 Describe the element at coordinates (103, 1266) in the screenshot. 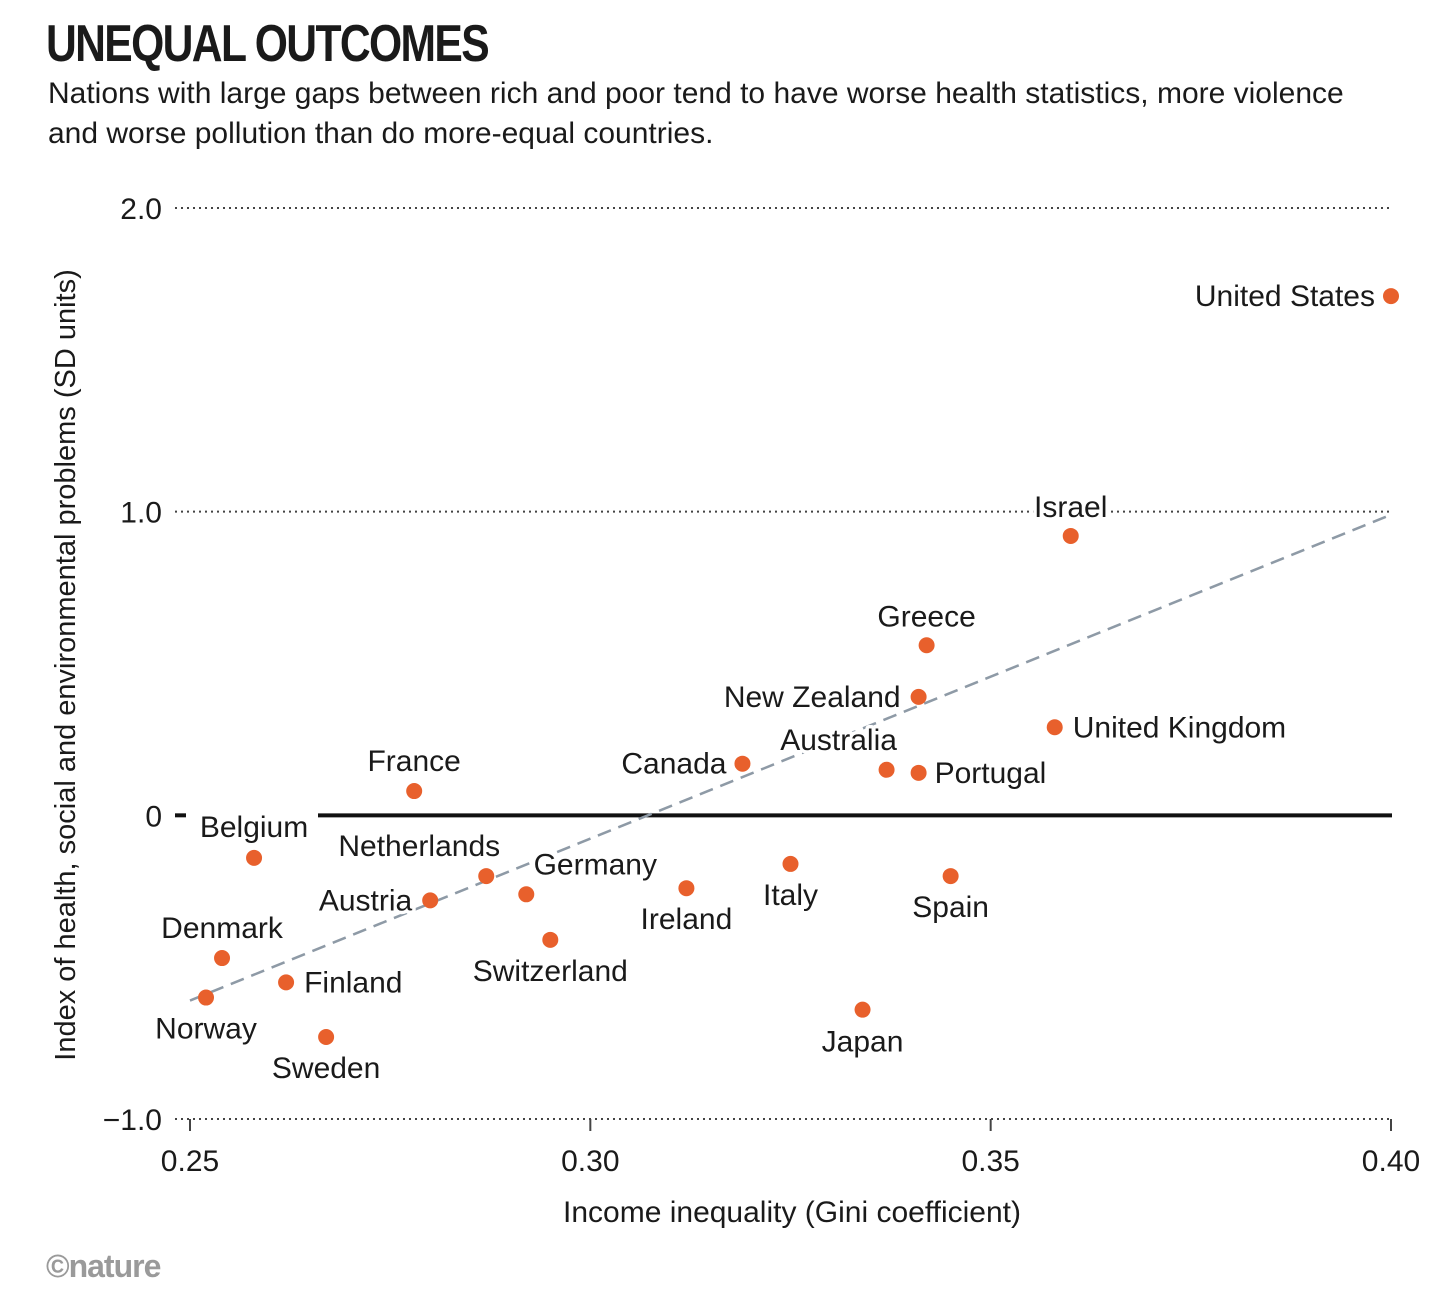

I see `nature-logo: ©nature` at that location.